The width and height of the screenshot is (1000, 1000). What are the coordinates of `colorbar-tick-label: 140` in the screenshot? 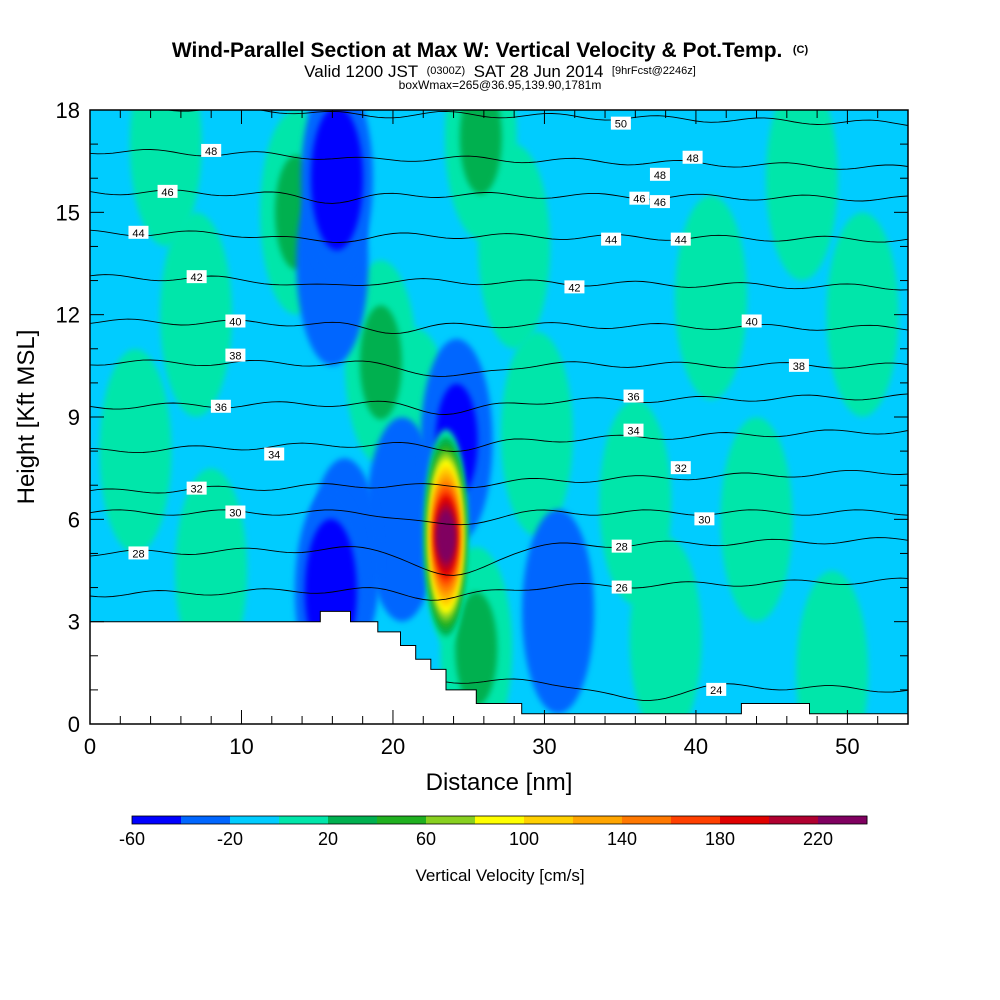 It's located at (622, 839).